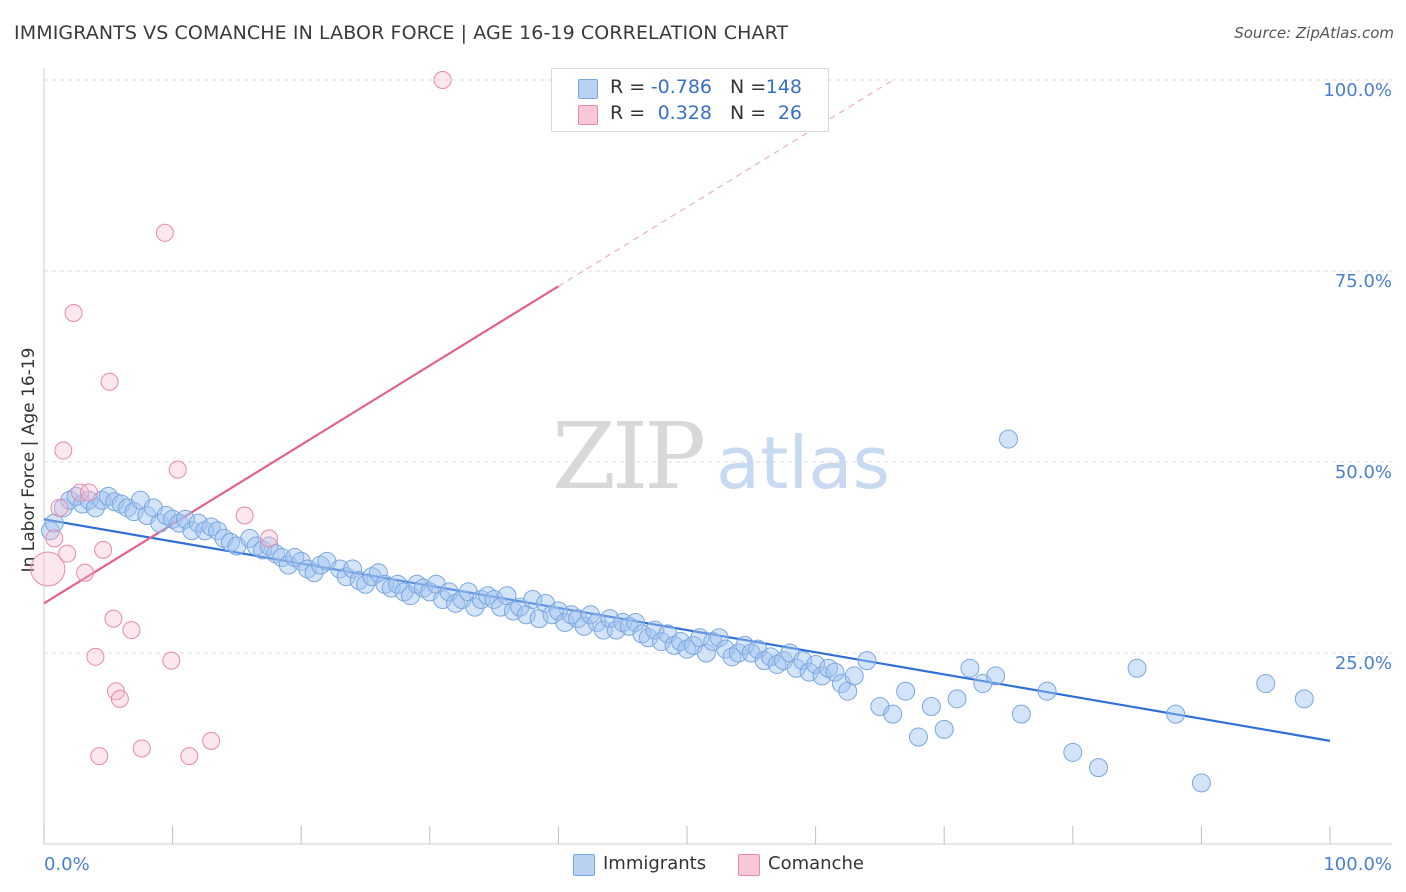 The width and height of the screenshot is (1406, 892). I want to click on y-axis-label: In Labor Force | Age 16-19, so click(29, 460).